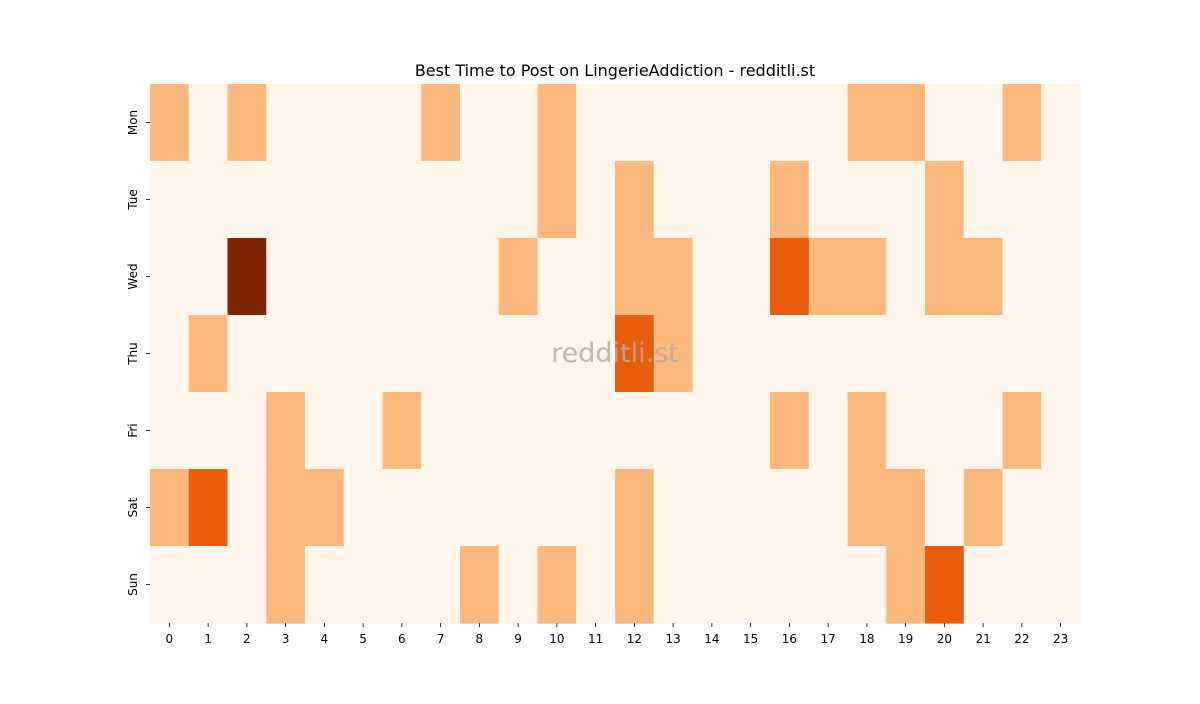 Image resolution: width=1200 pixels, height=704 pixels. Describe the element at coordinates (634, 639) in the screenshot. I see `x-tick-label: 12` at that location.